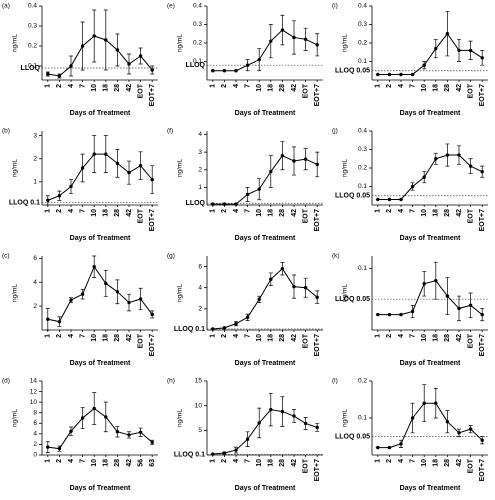 This screenshot has width=495, height=500. What do you see at coordinates (362, 381) in the screenshot?
I see `y-tick-label: 0.2` at bounding box center [362, 381].